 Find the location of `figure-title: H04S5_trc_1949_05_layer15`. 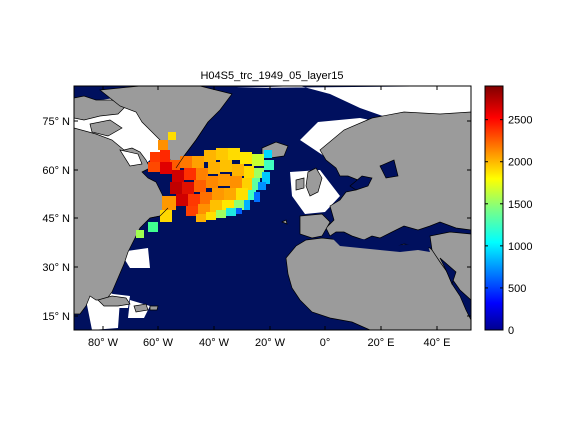

figure-title: H04S5_trc_1949_05_layer15 is located at coordinates (271, 76).